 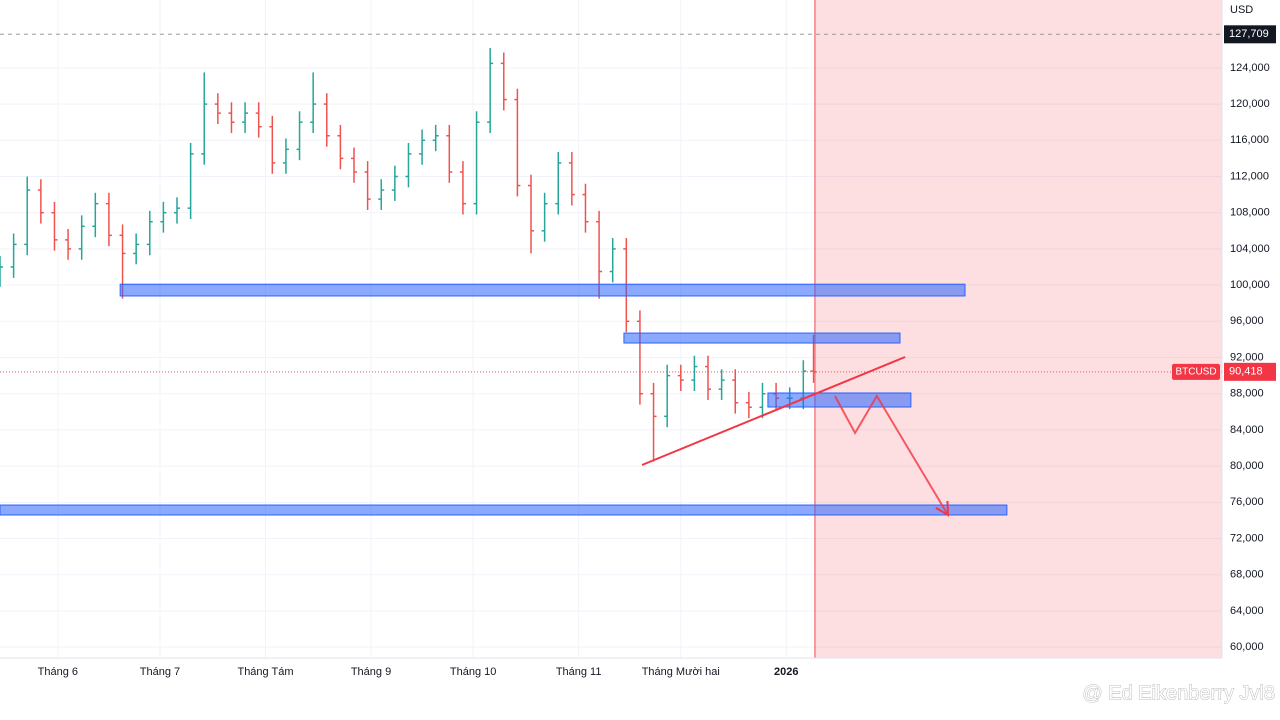 I want to click on price-label: 90,418, so click(x=1246, y=372).